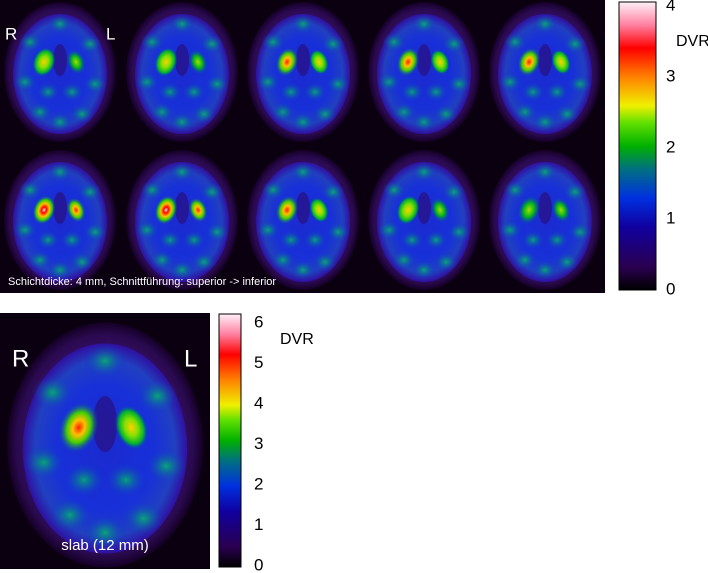  I want to click on caption: slab (12 mm), so click(105, 545).